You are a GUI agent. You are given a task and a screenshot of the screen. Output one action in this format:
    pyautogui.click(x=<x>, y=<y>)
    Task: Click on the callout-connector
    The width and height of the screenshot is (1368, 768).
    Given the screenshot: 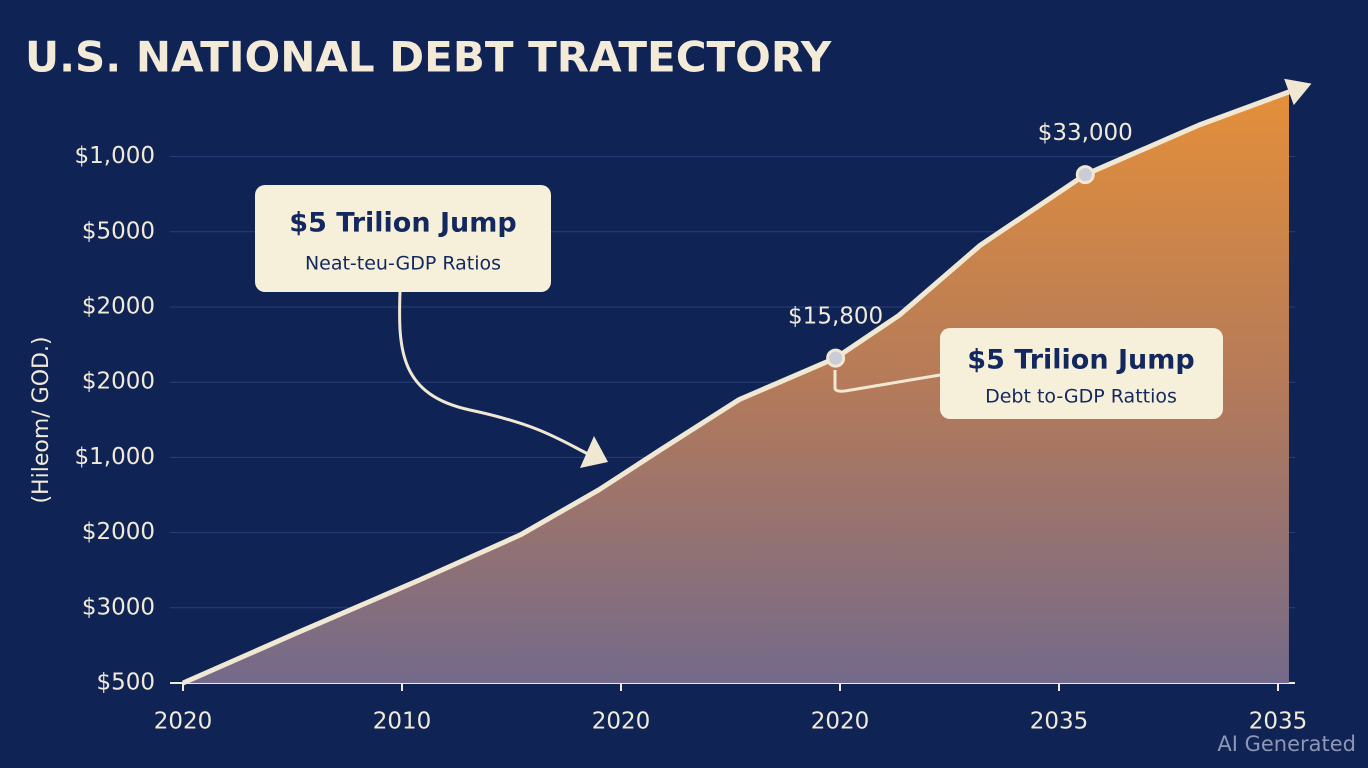 What is the action you would take?
    pyautogui.click(x=887, y=381)
    